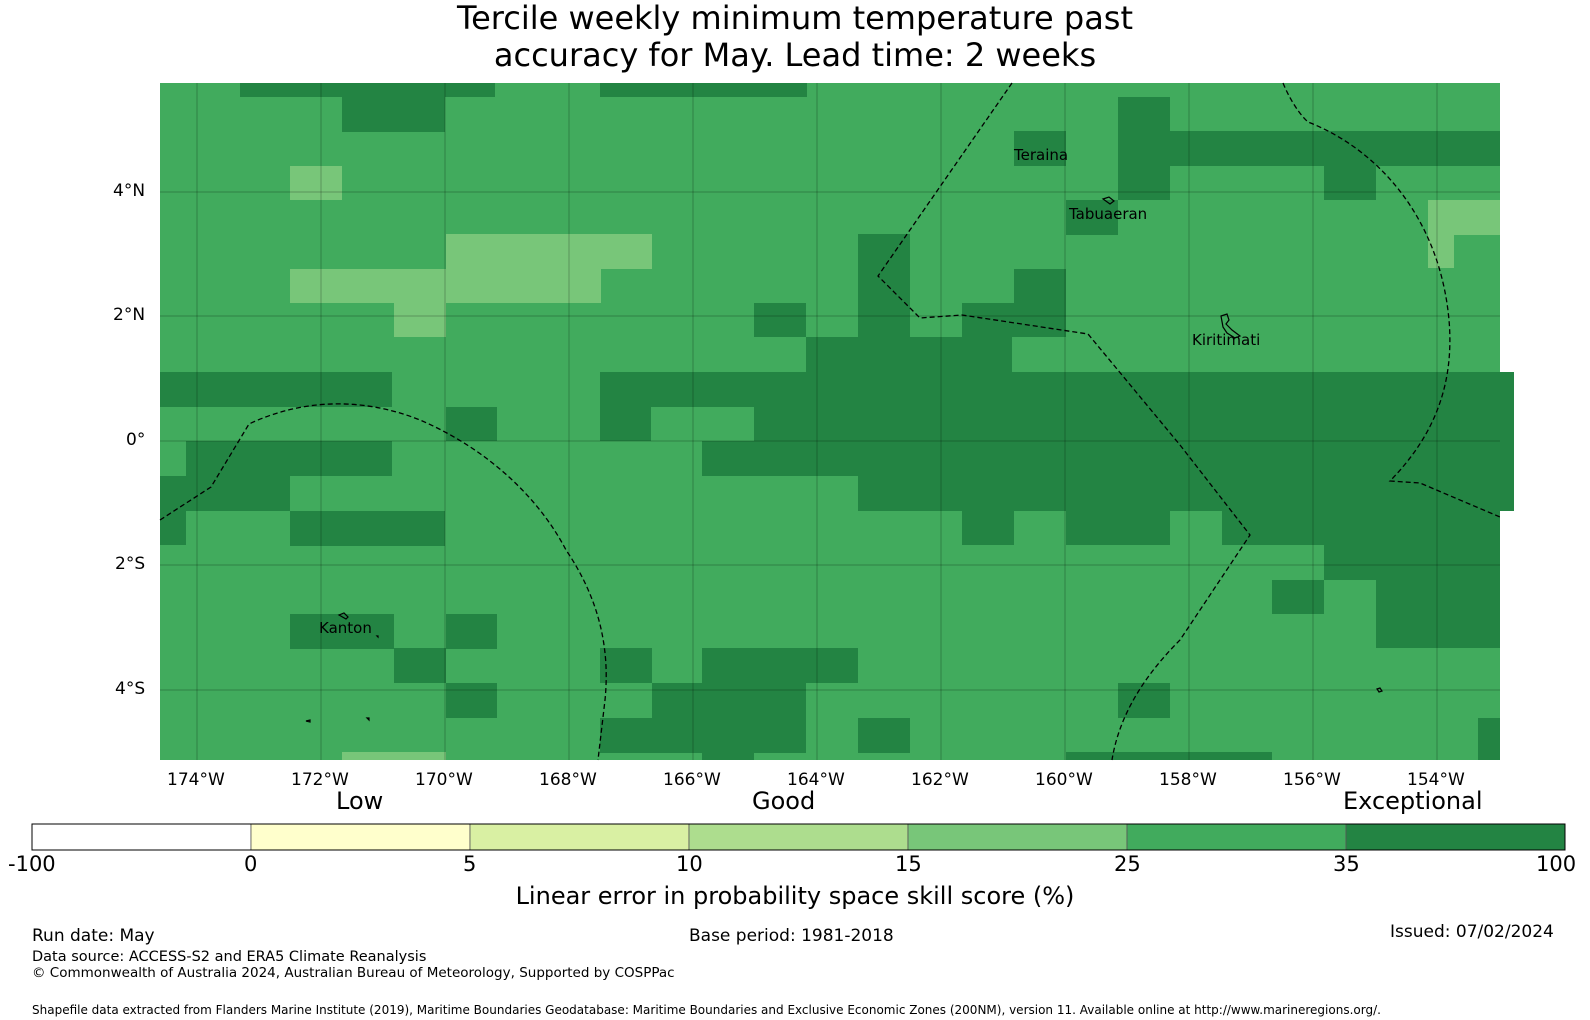 This screenshot has width=1590, height=1020. I want to click on cb-tick-5: 5, so click(470, 864).